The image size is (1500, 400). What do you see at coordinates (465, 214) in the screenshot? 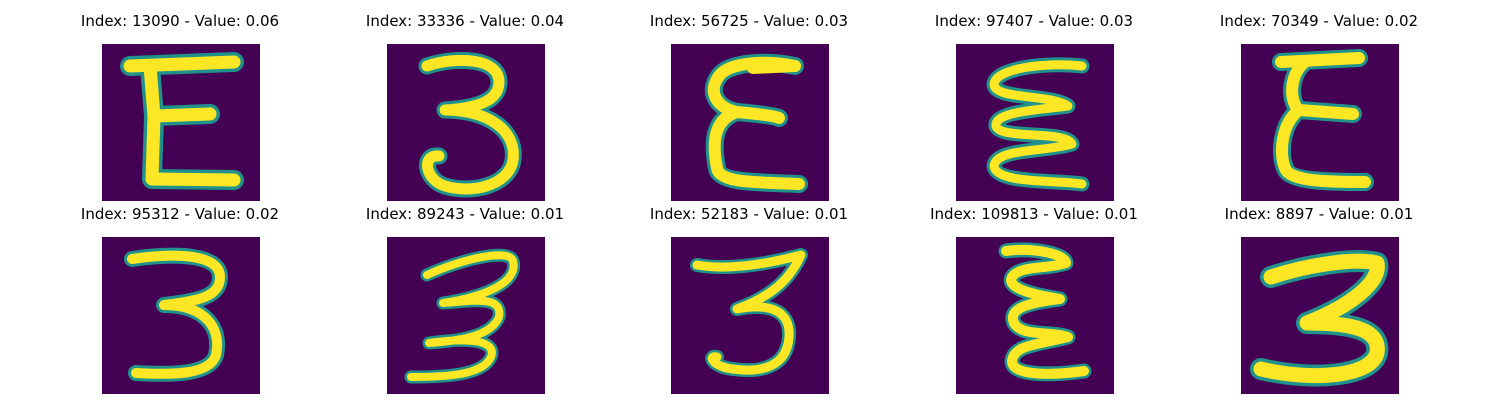
I see `panel-title: Index: 89243 - Value: 0.01` at bounding box center [465, 214].